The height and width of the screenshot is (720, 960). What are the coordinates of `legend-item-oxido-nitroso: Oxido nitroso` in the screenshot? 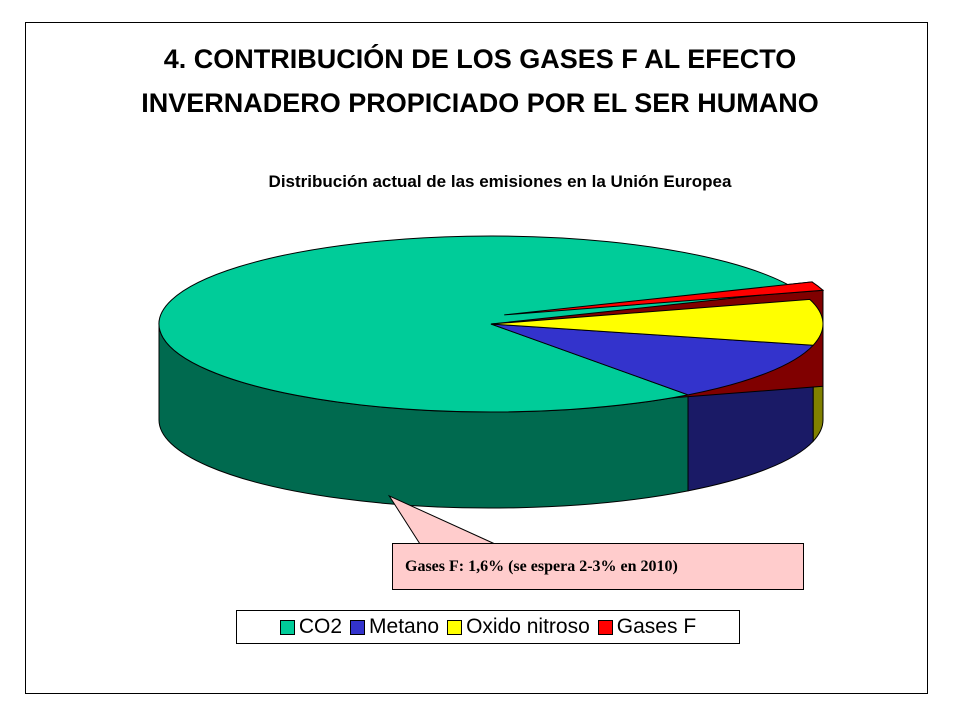 It's located at (518, 627).